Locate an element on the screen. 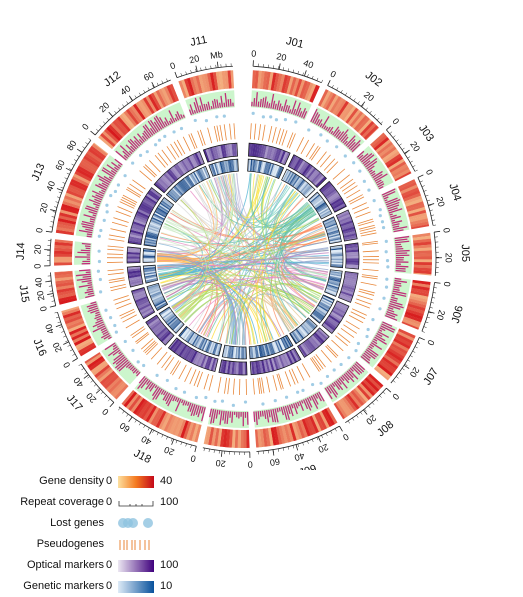 This screenshot has width=523, height=597. chromosome-label: J07 is located at coordinates (431, 376).